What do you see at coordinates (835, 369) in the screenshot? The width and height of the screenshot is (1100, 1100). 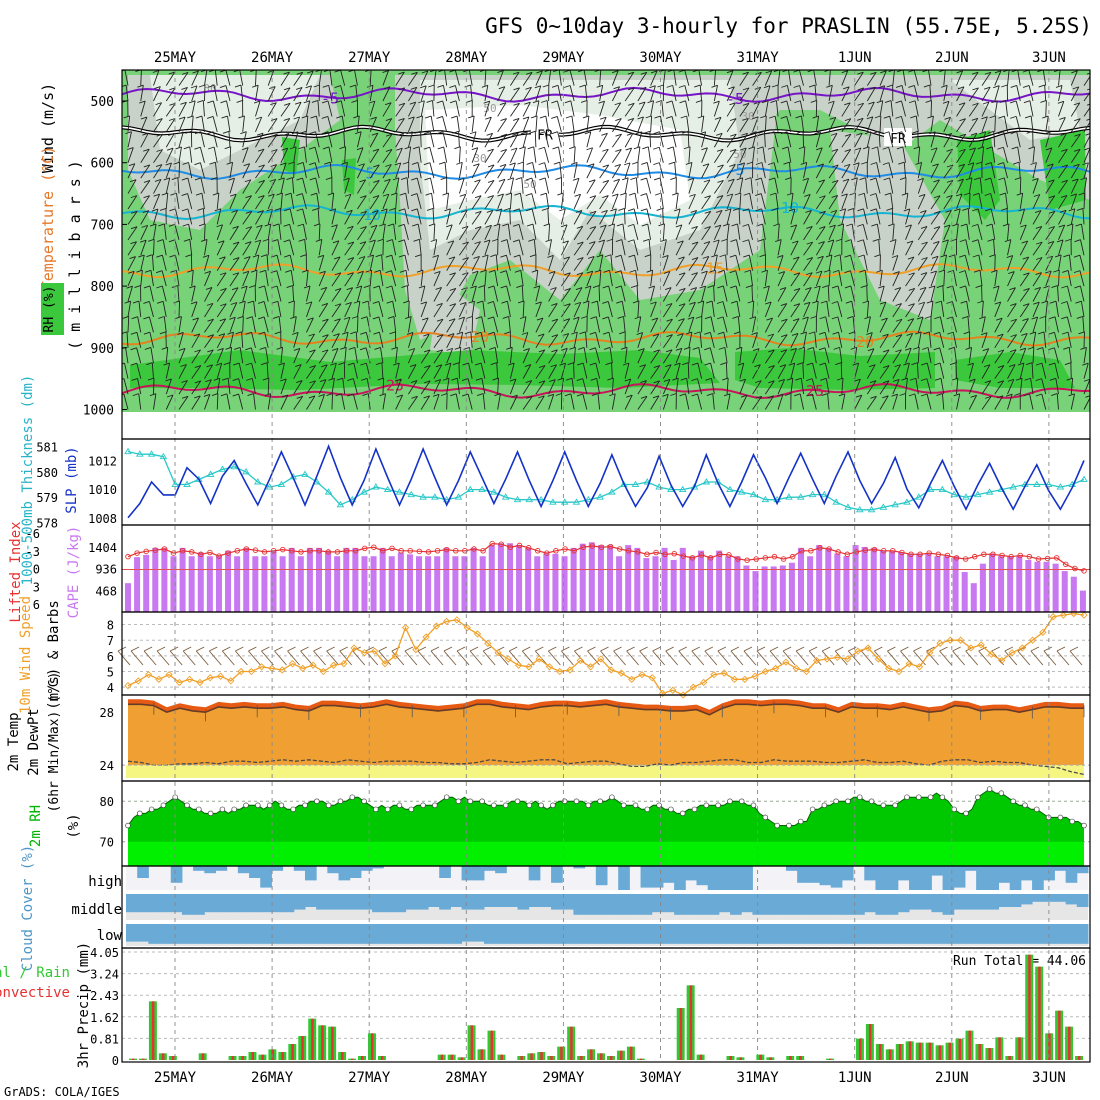 I see `rh-region-dry` at bounding box center [835, 369].